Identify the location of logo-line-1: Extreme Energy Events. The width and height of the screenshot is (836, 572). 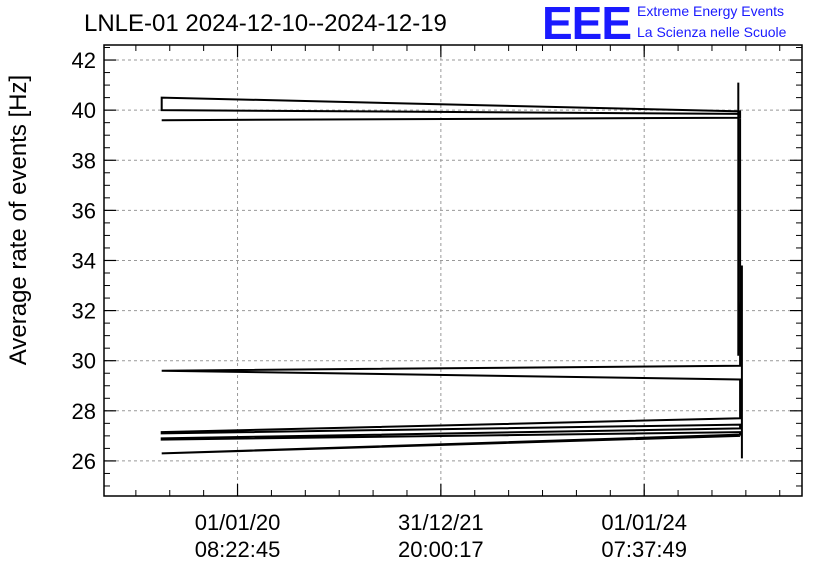
(711, 11).